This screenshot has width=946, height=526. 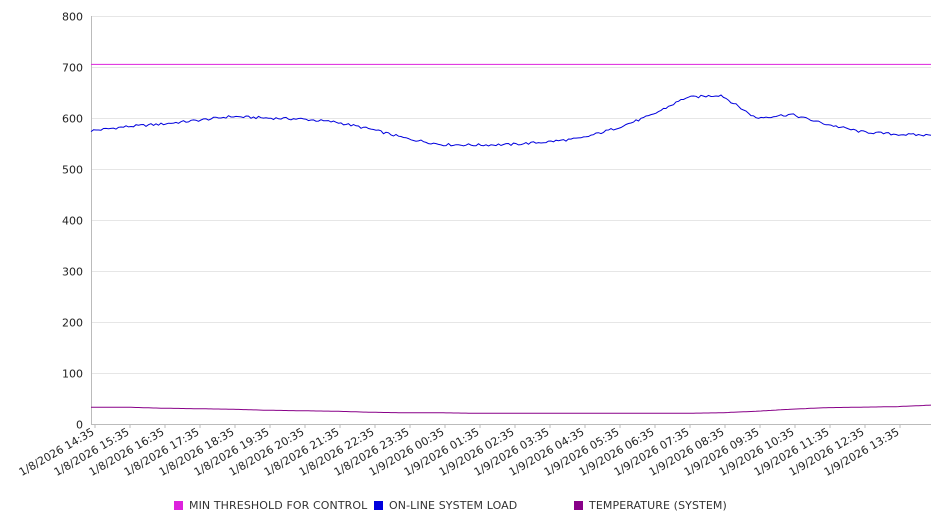 I want to click on y-tick-label: 300, so click(x=72, y=272).